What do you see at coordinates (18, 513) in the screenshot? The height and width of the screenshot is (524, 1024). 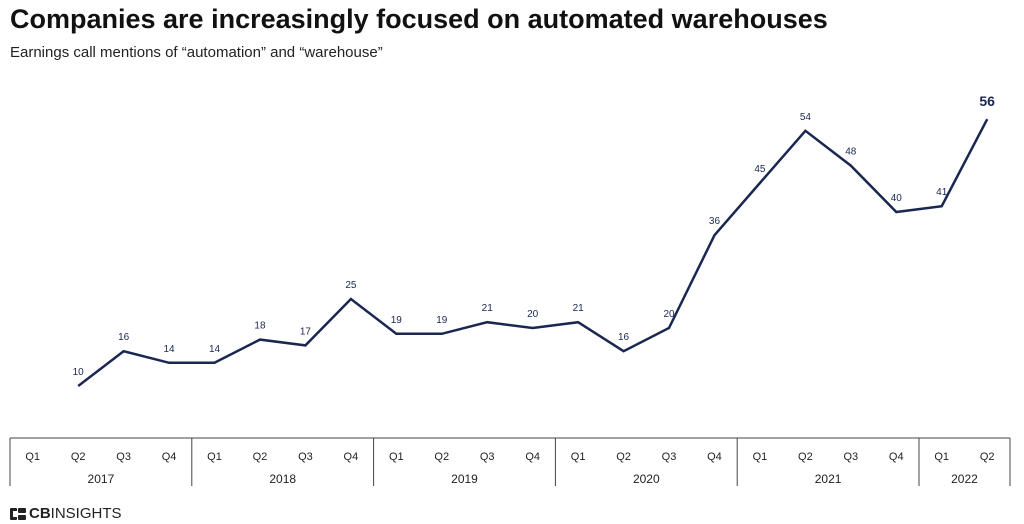 I see `cb-insights-logo-icon` at bounding box center [18, 513].